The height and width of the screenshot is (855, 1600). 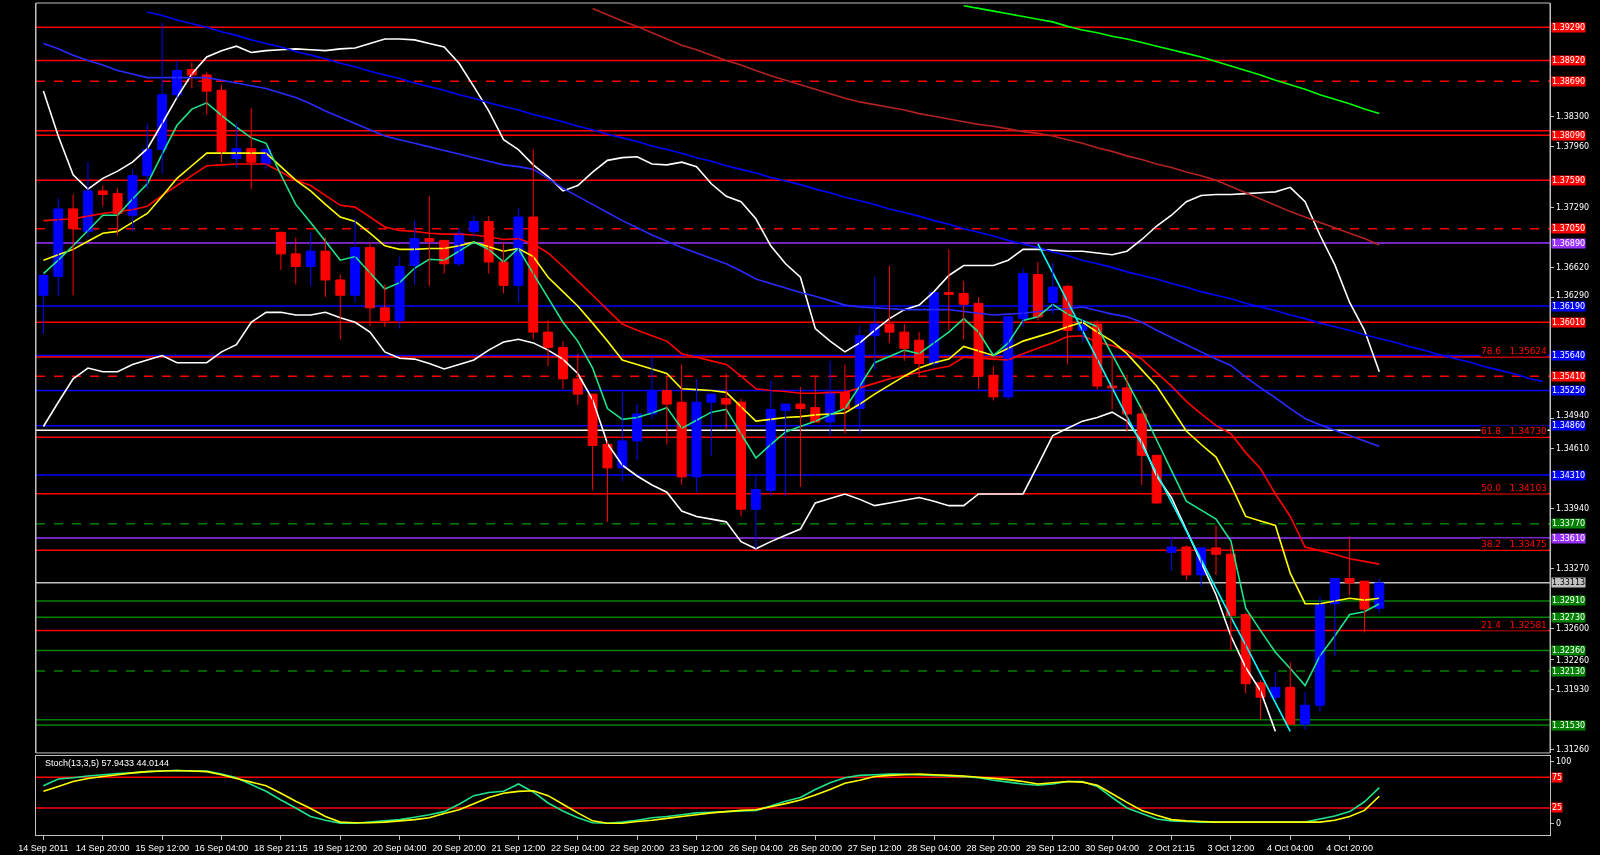 What do you see at coordinates (518, 847) in the screenshot?
I see `x-tick-label: 21 Sep 12:00` at bounding box center [518, 847].